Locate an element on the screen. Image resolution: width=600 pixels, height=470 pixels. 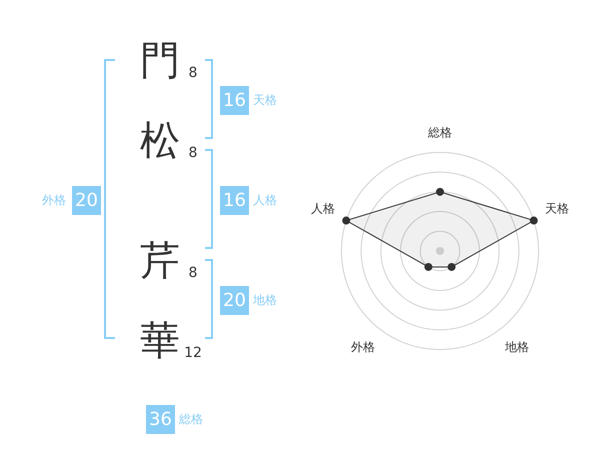
spoke-label: 外格 is located at coordinates (362, 347).